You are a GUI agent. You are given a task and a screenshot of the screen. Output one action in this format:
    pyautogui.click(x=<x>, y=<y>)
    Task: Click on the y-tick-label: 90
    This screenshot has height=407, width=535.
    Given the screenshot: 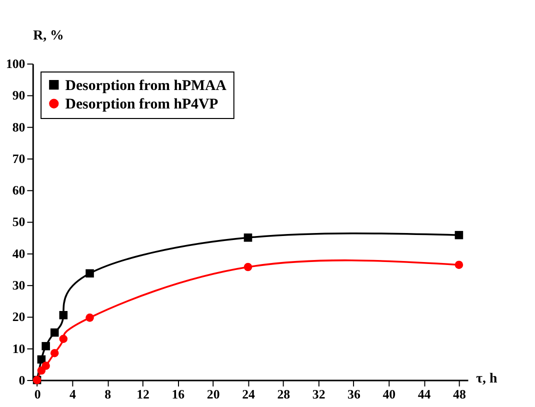 What is the action you would take?
    pyautogui.click(x=19, y=95)
    